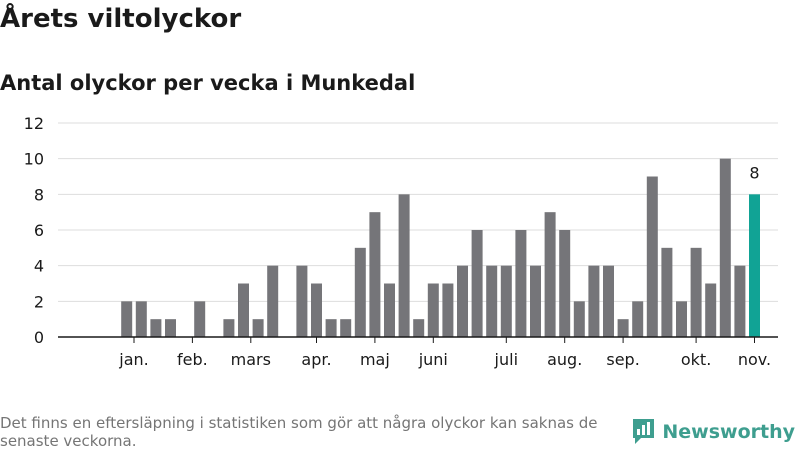 This screenshot has width=800, height=450. Describe the element at coordinates (121, 19) in the screenshot. I see `page-title: Årets viltolyckor` at that location.